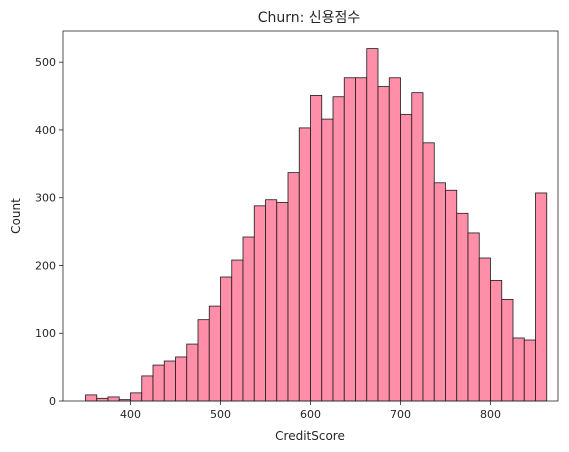 Image resolution: width=569 pixels, height=452 pixels. Describe the element at coordinates (16, 216) in the screenshot. I see `y-axis-label: Count` at that location.